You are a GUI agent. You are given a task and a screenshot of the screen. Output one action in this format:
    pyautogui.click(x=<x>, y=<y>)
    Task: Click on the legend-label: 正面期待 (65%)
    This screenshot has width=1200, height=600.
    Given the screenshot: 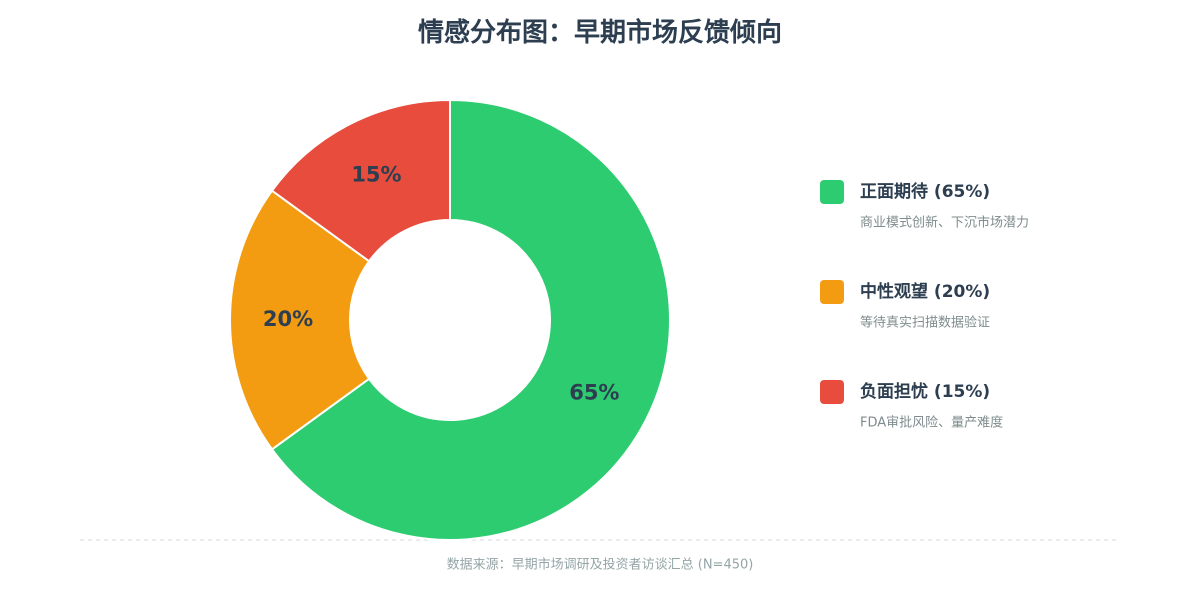 What is the action you would take?
    pyautogui.click(x=925, y=191)
    